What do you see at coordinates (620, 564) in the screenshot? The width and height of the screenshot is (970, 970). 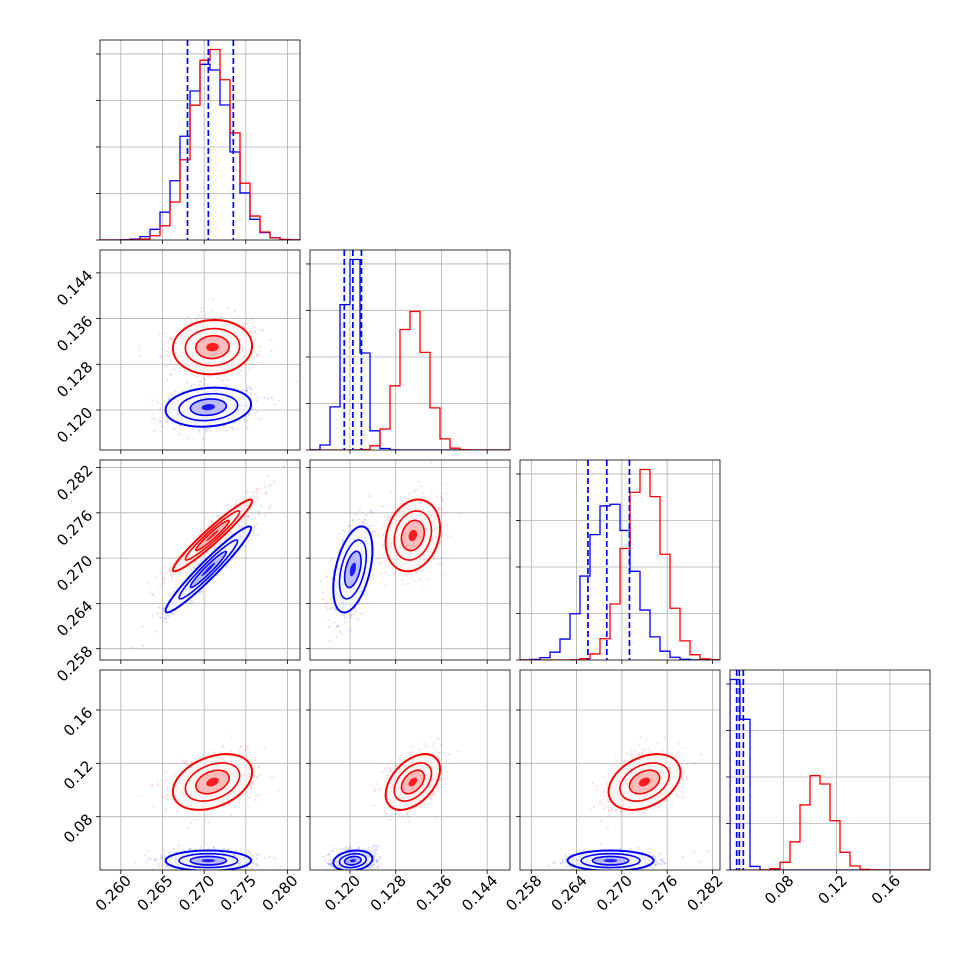 I see `histogram-series-b` at bounding box center [620, 564].